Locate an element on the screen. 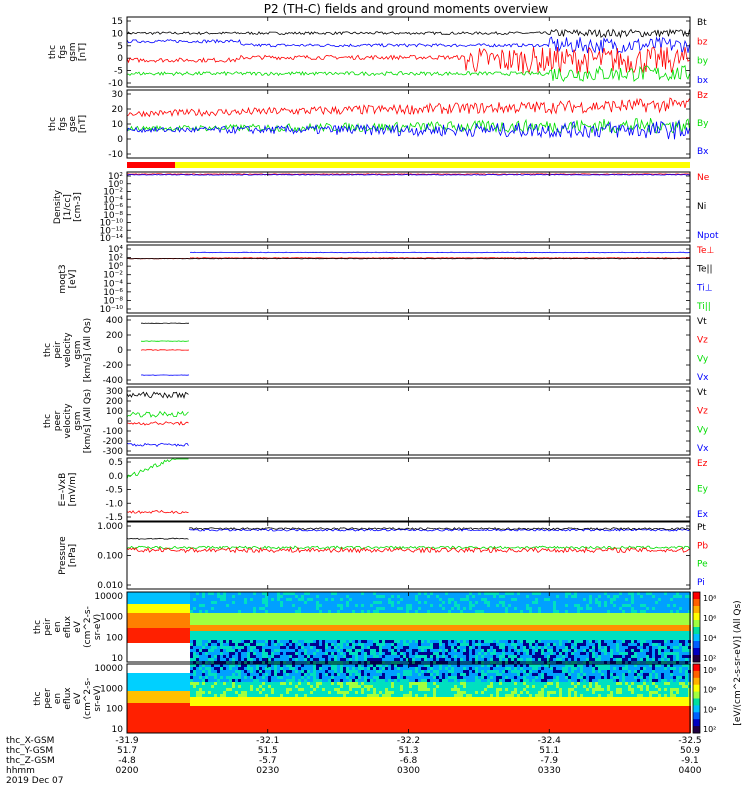 This screenshot has width=750, height=800. legend-Te||: Te|| is located at coordinates (704, 270).